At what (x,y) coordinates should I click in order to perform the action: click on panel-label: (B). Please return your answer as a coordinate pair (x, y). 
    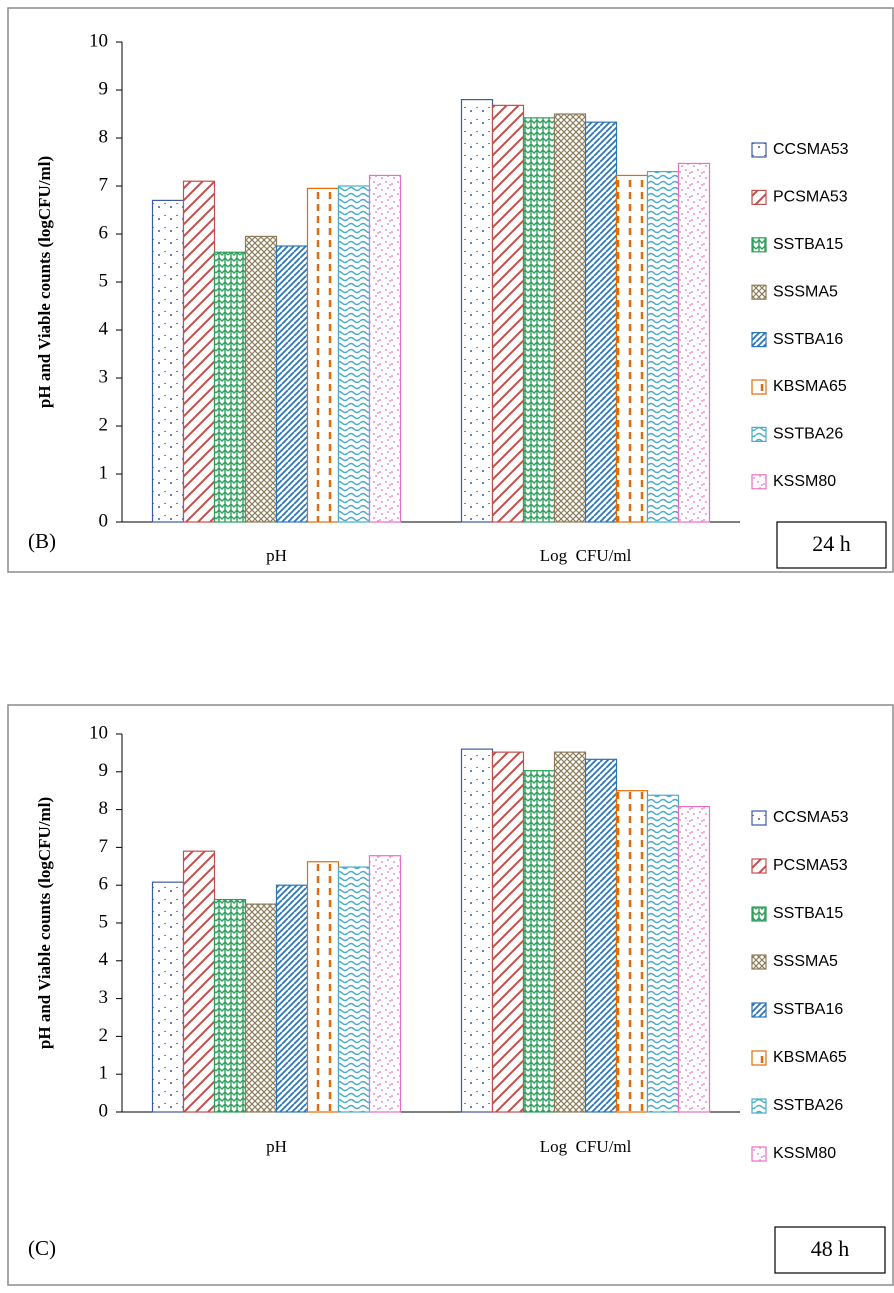
    Looking at the image, I should click on (42, 541).